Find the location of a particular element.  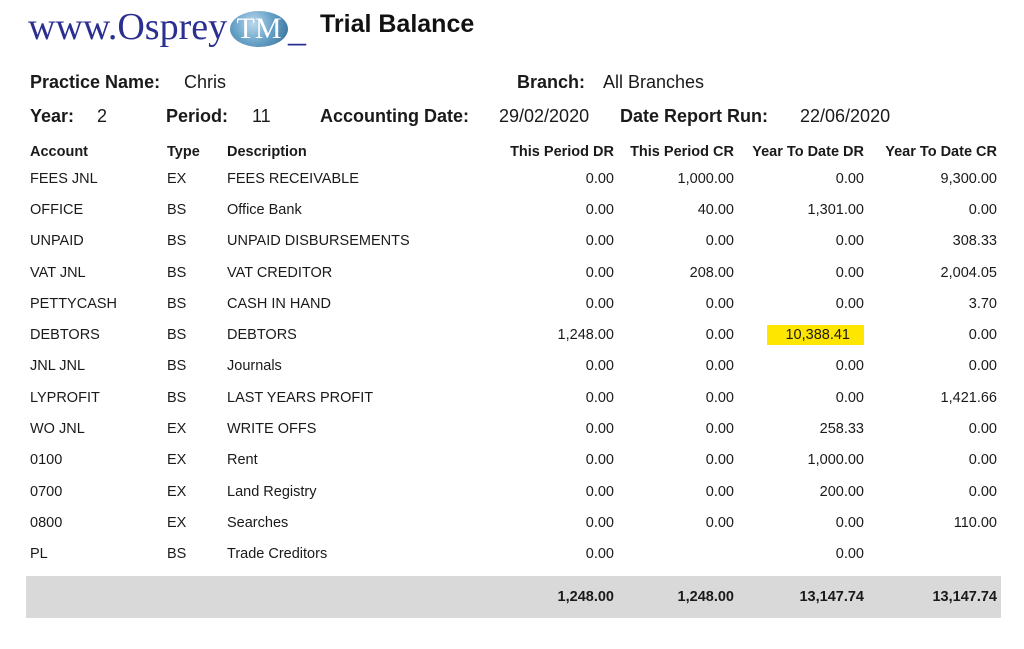

table-row: PETTYCASH BS CASH IN HAND 0.00 0.00 0.00 3.70 is located at coordinates (513, 303).